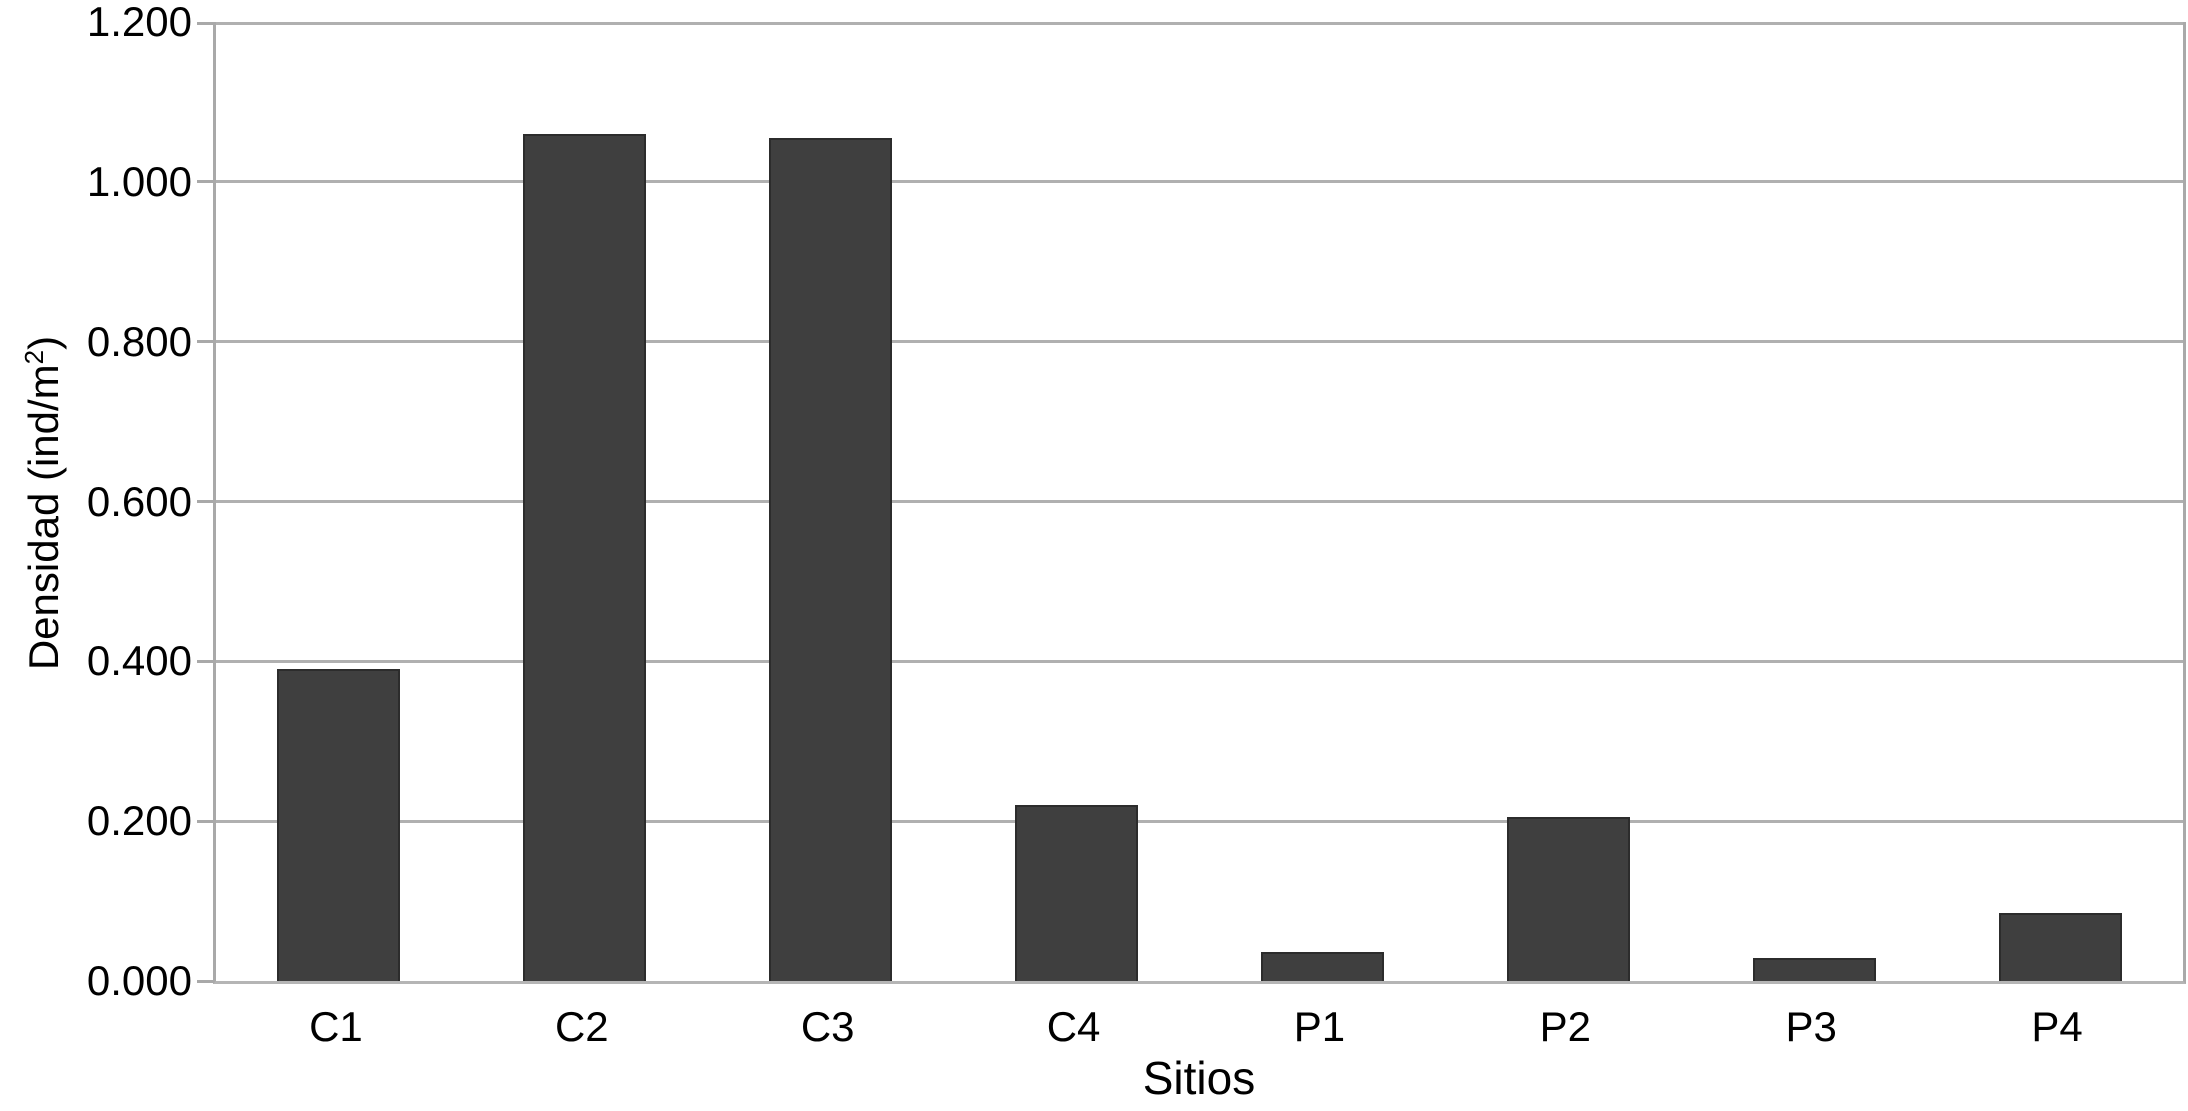  I want to click on bar-C1, so click(339, 825).